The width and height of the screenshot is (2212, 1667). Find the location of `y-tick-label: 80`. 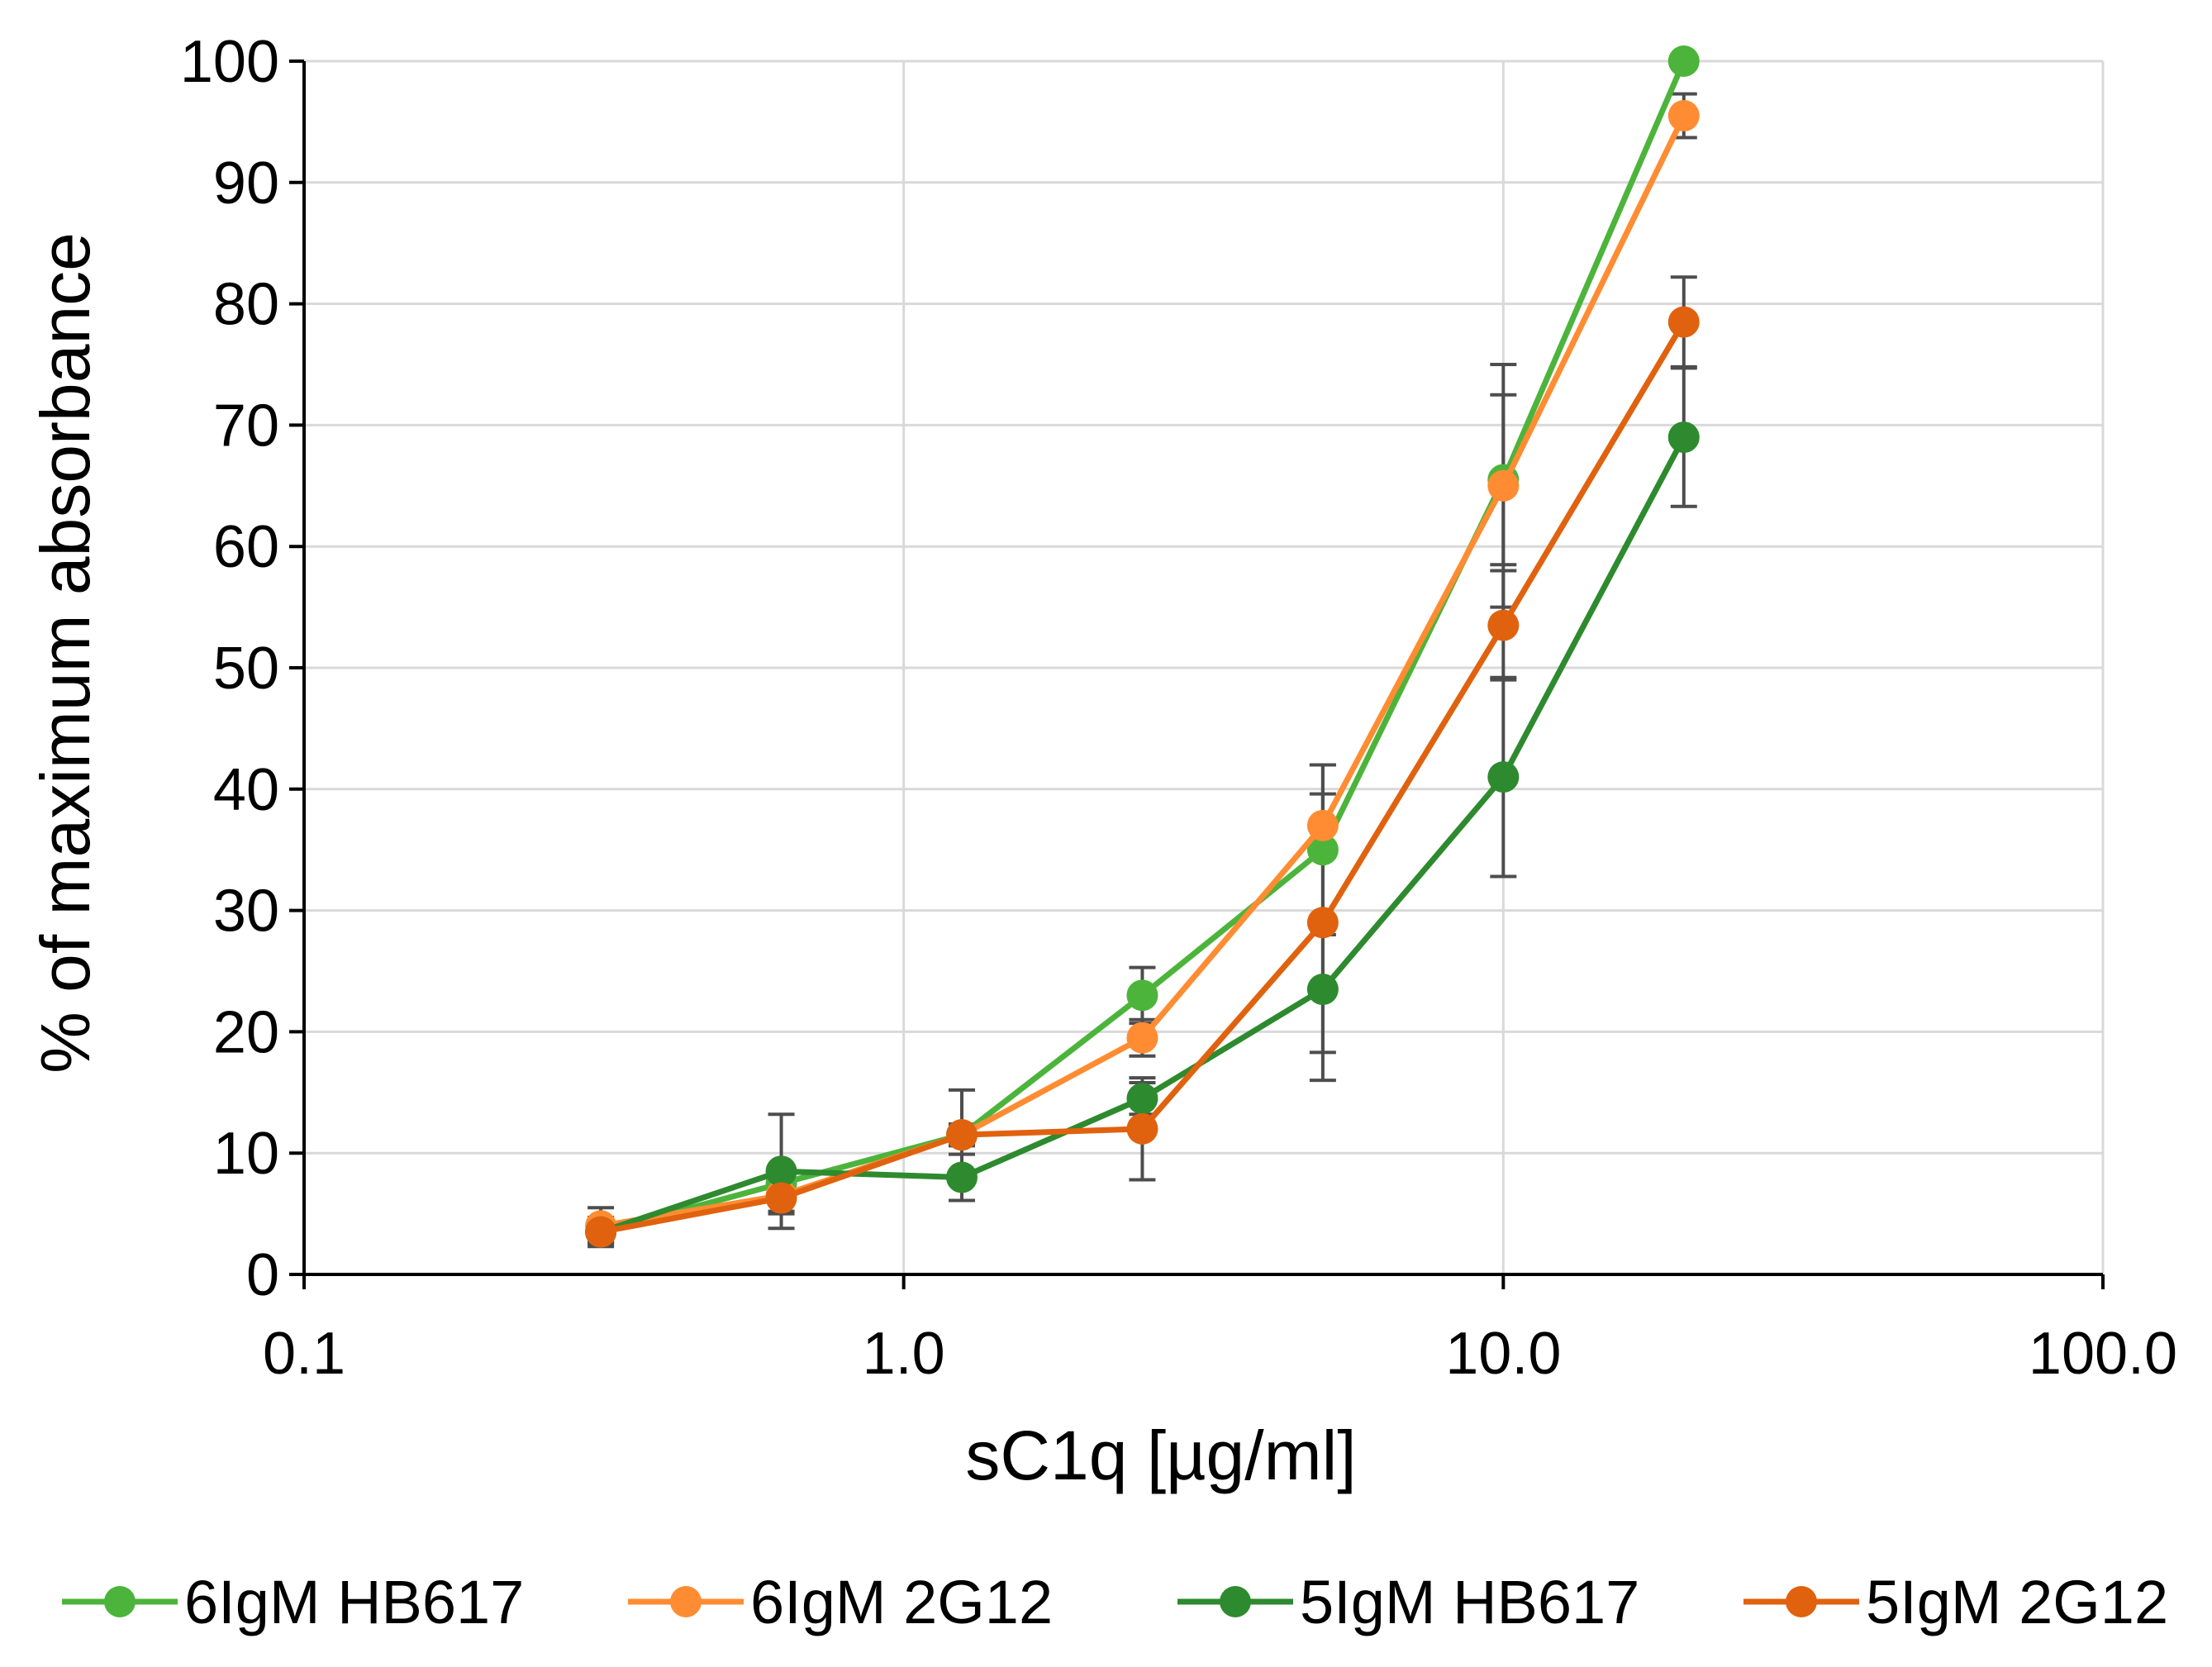

y-tick-label: 80 is located at coordinates (246, 305).